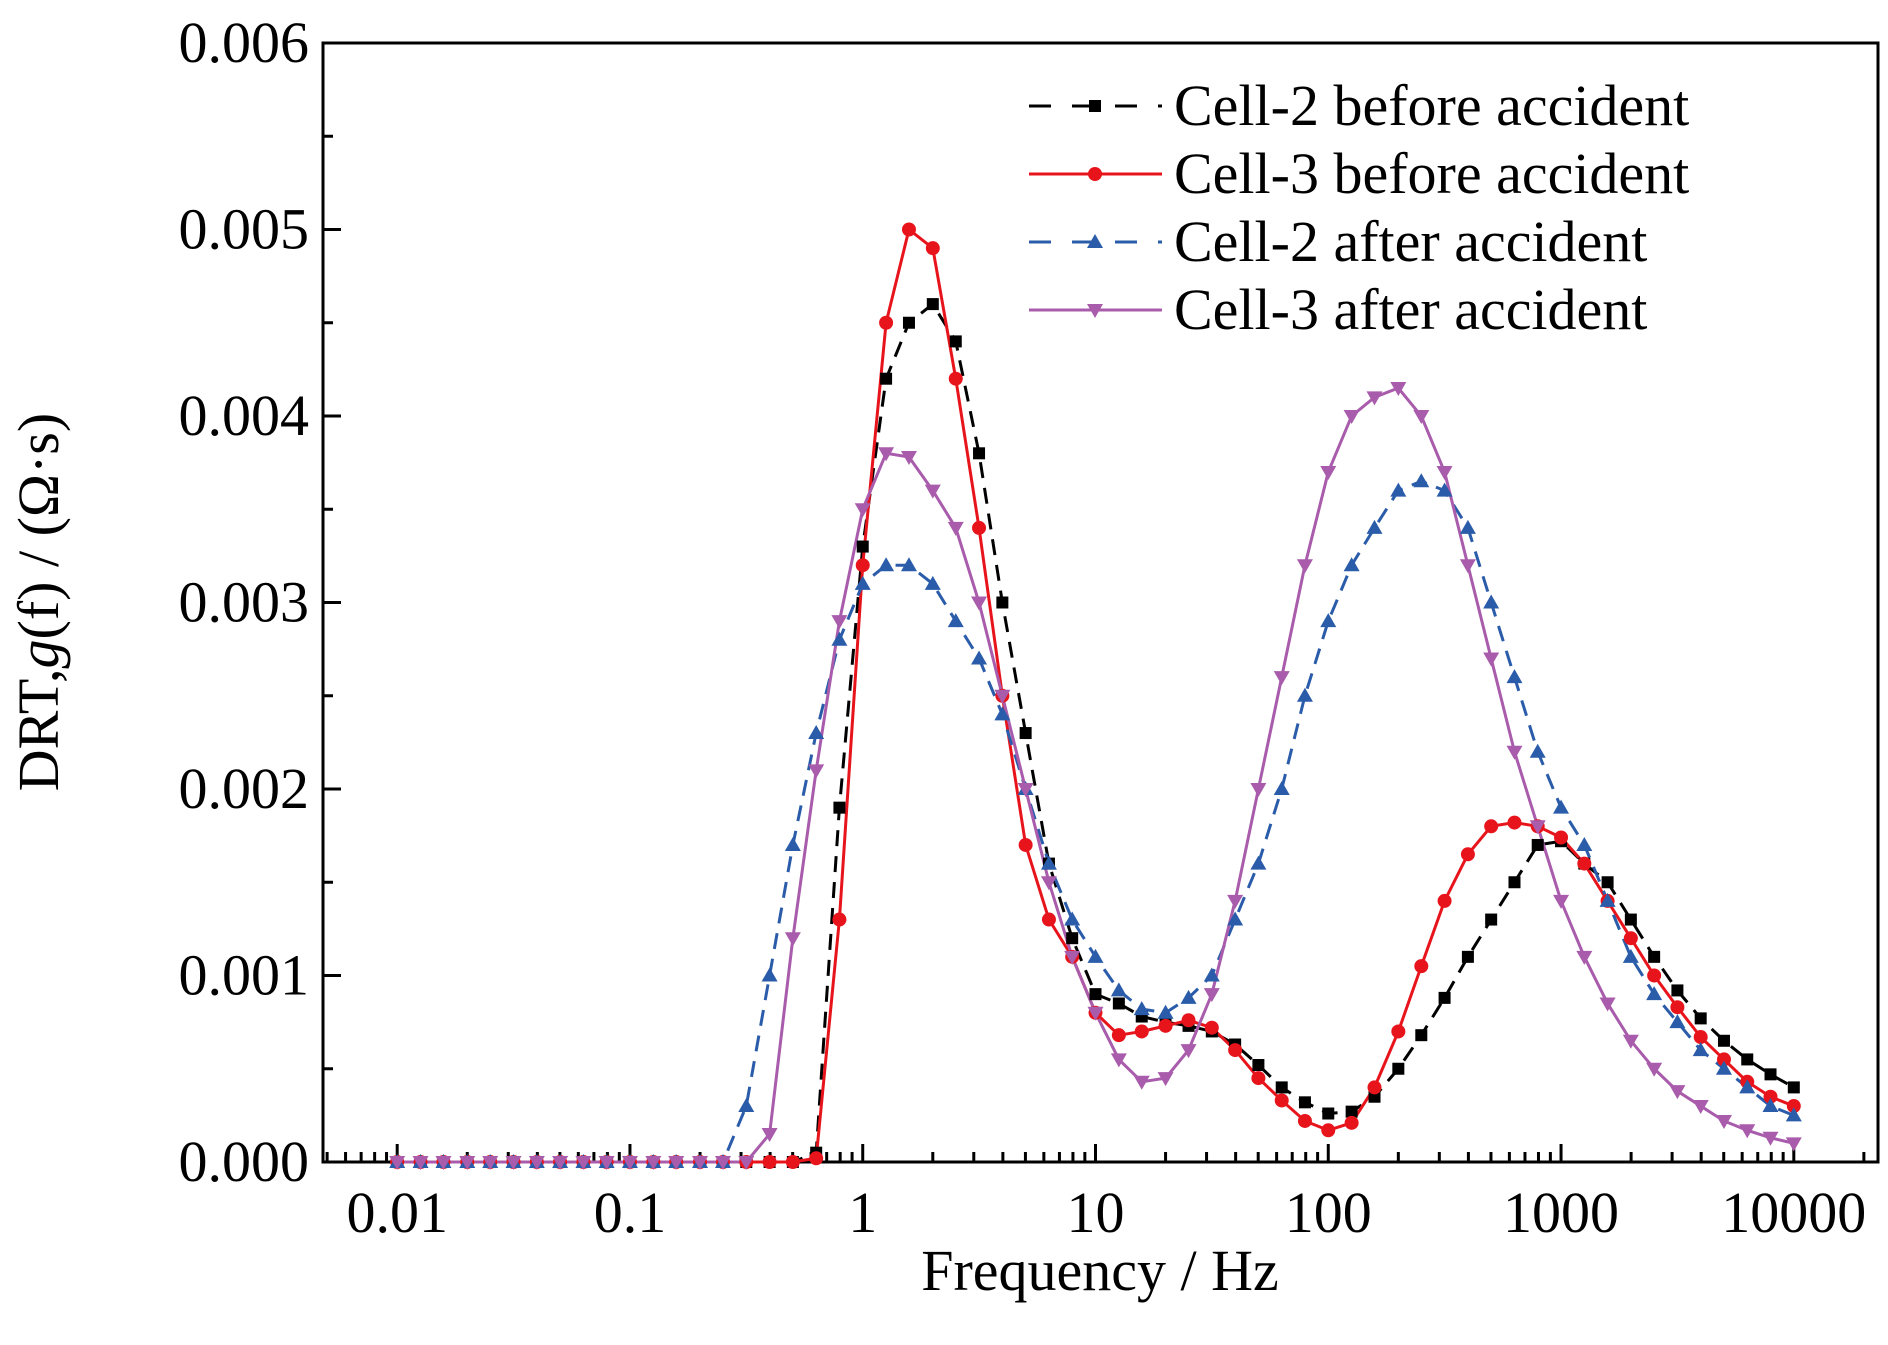  Describe the element at coordinates (38, 653) in the screenshot. I see `y-label-part: g` at that location.